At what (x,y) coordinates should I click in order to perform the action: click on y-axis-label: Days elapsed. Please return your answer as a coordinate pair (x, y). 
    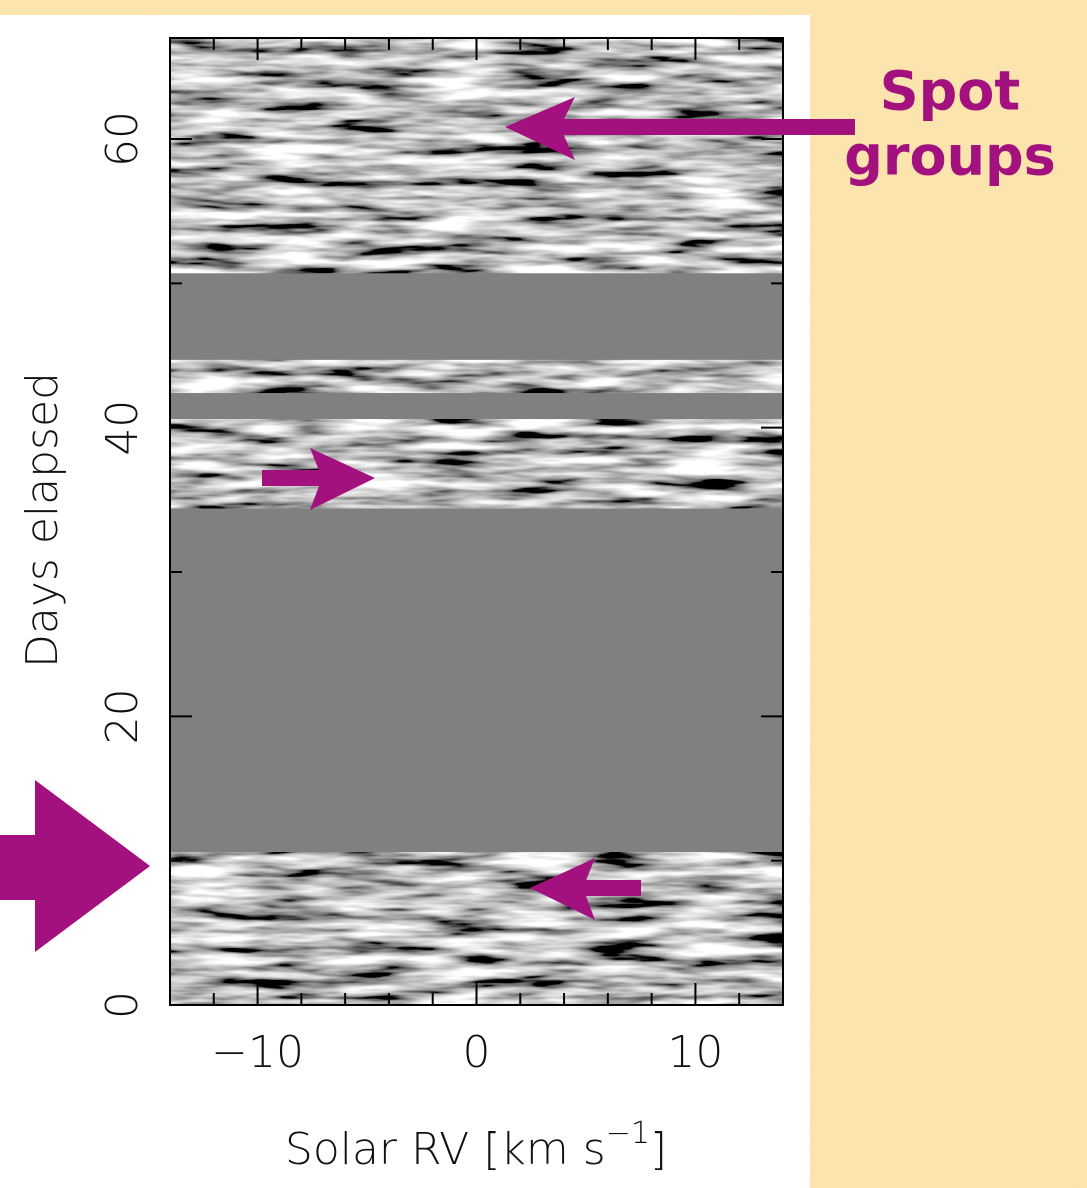
    Looking at the image, I should click on (42, 520).